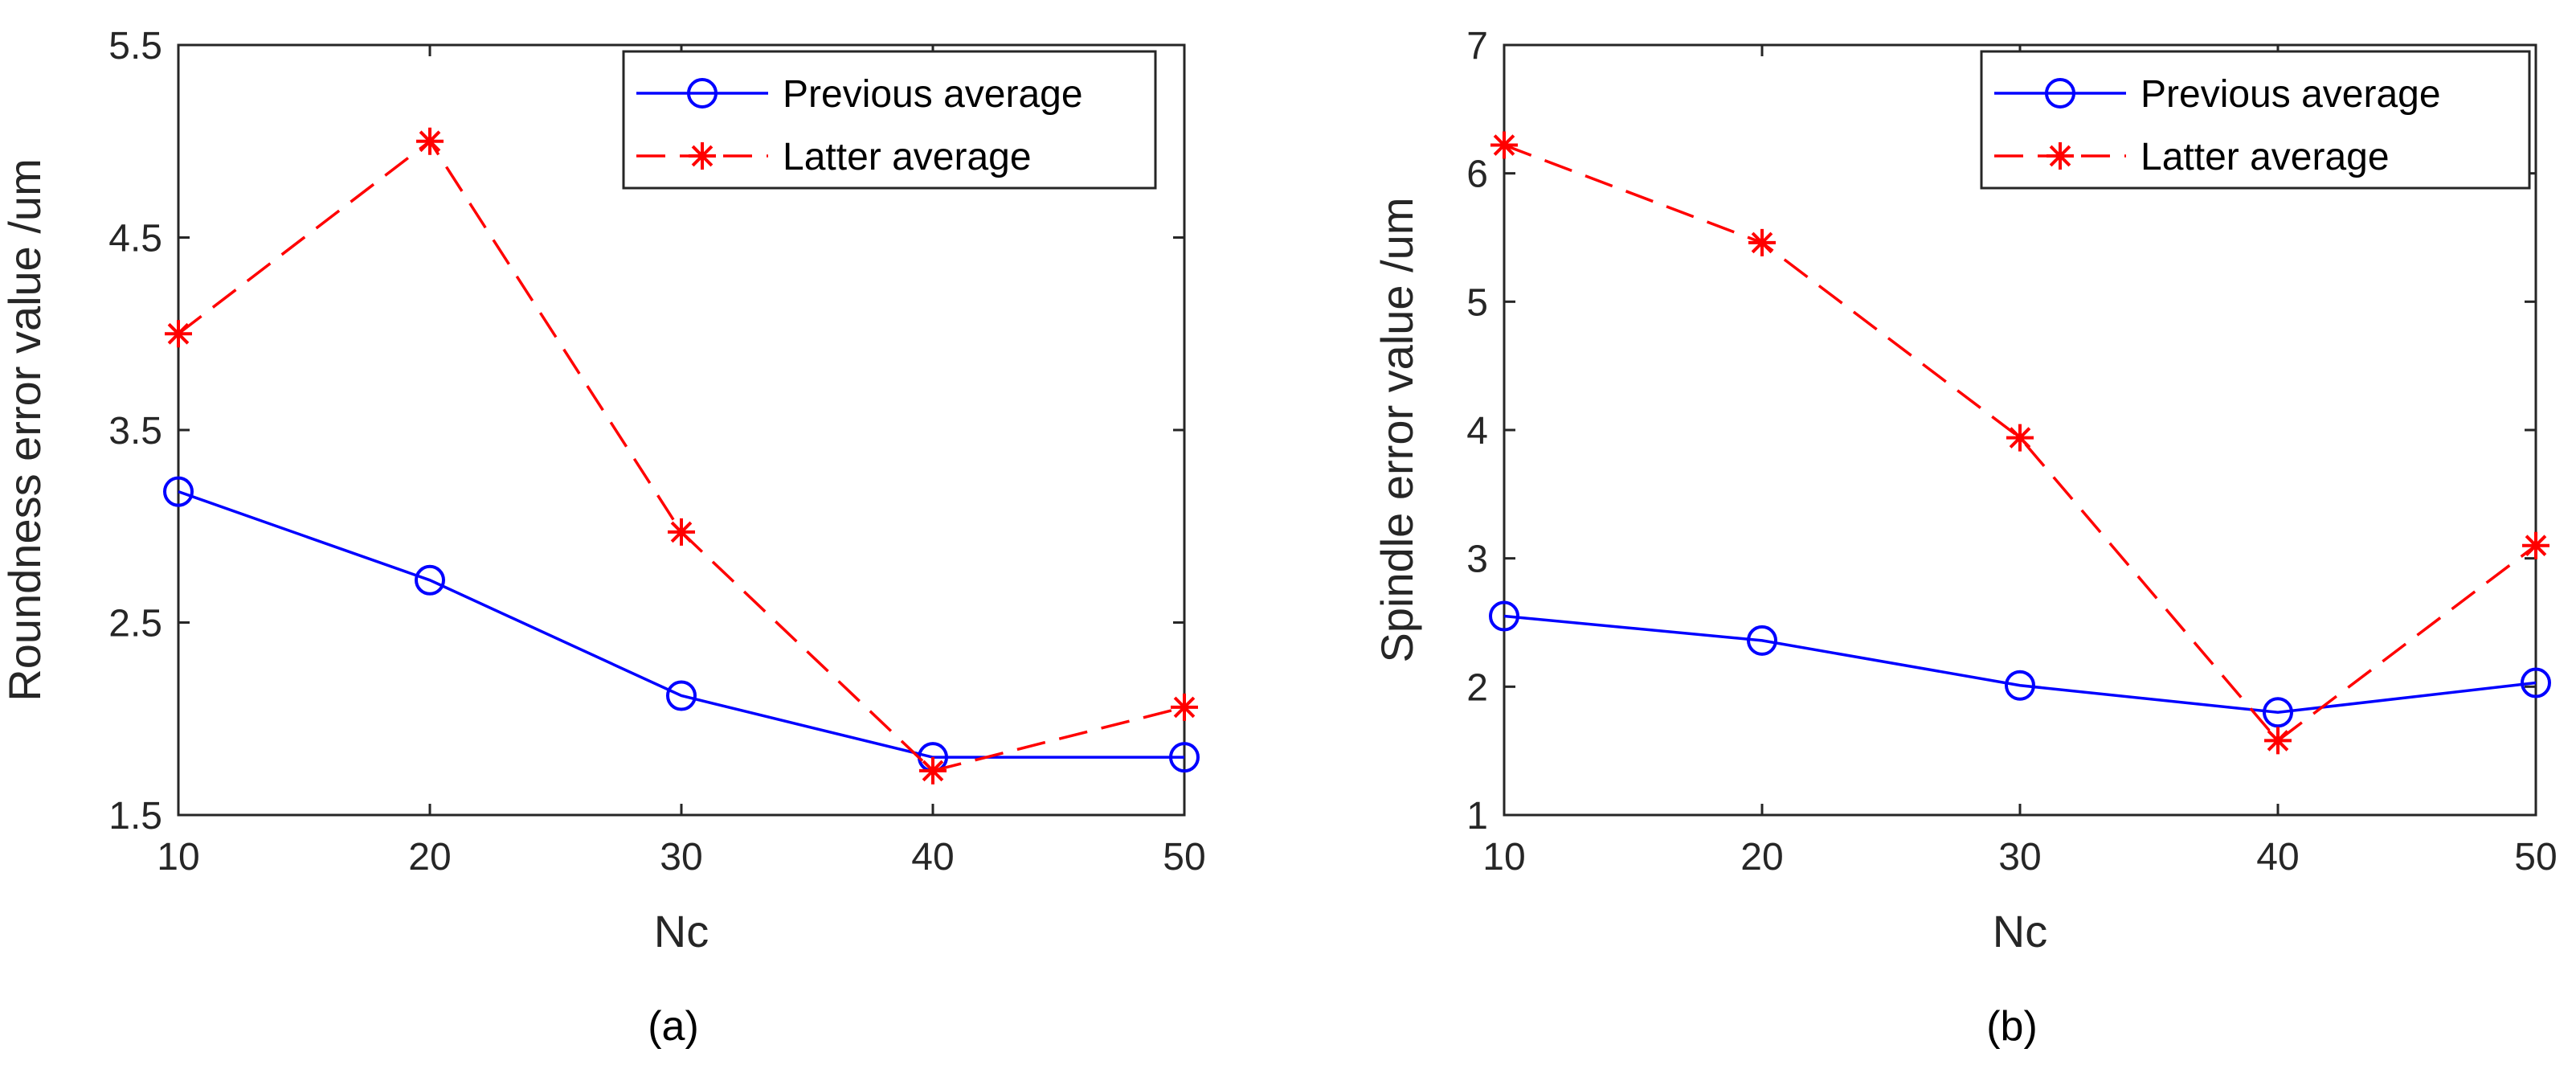  Describe the element at coordinates (1477, 560) in the screenshot. I see `y-tick-label: 3` at that location.